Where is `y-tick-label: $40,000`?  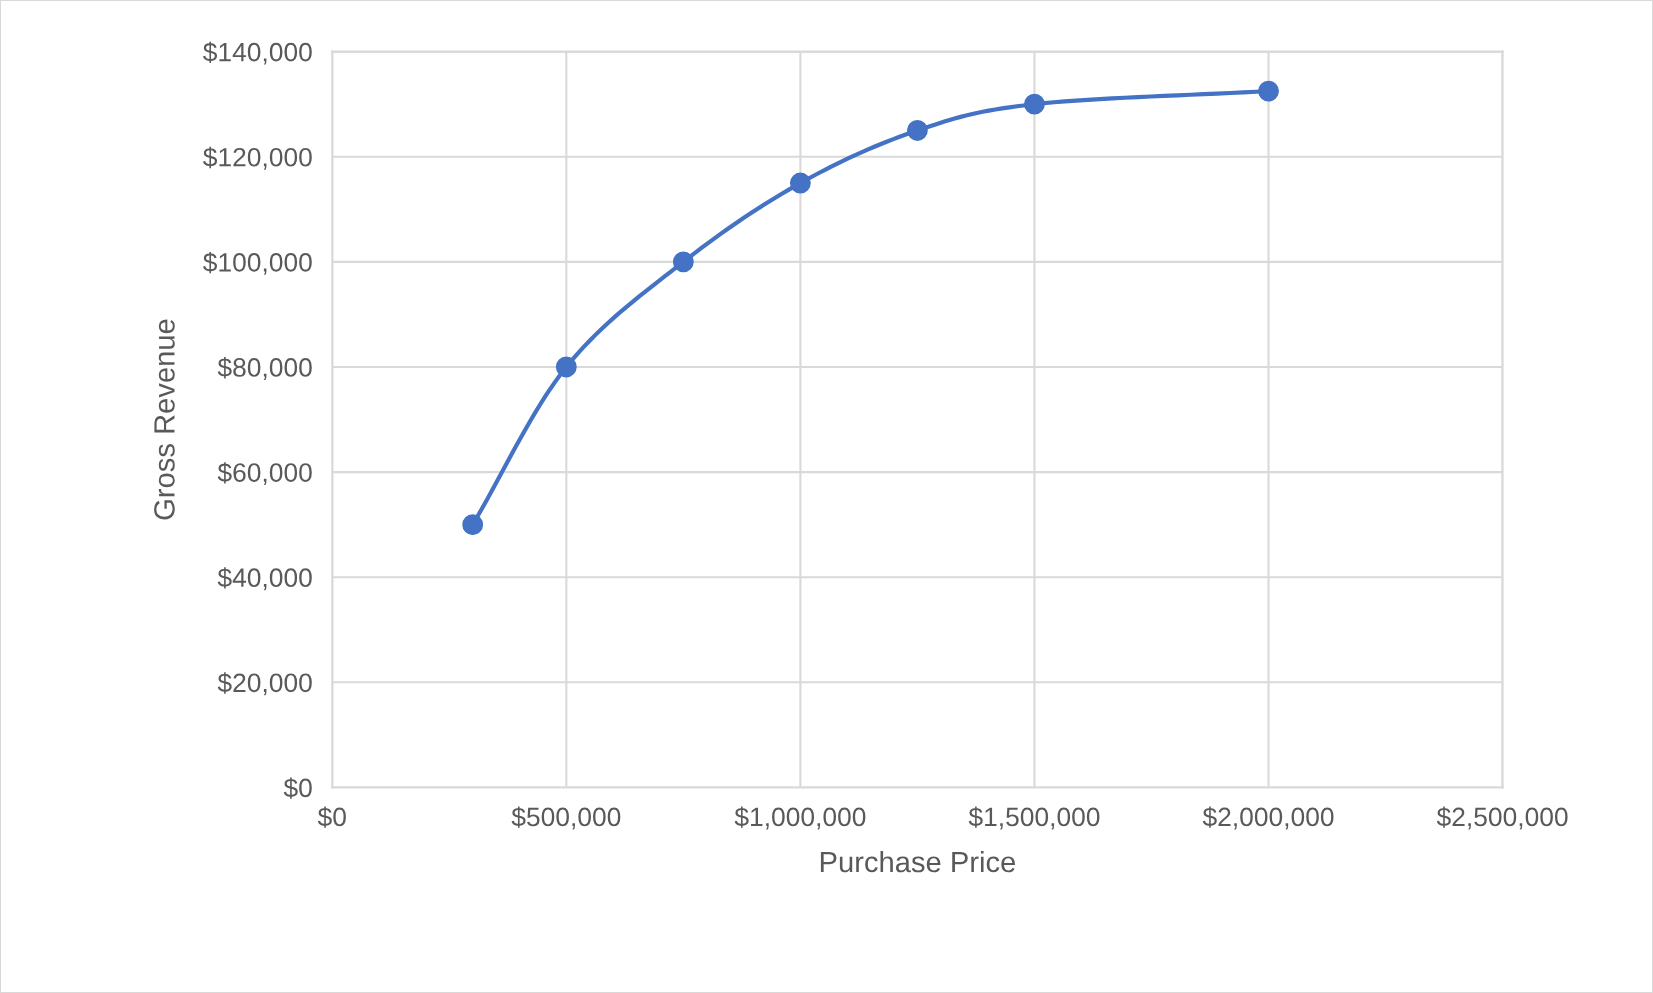 y-tick-label: $40,000 is located at coordinates (264, 579).